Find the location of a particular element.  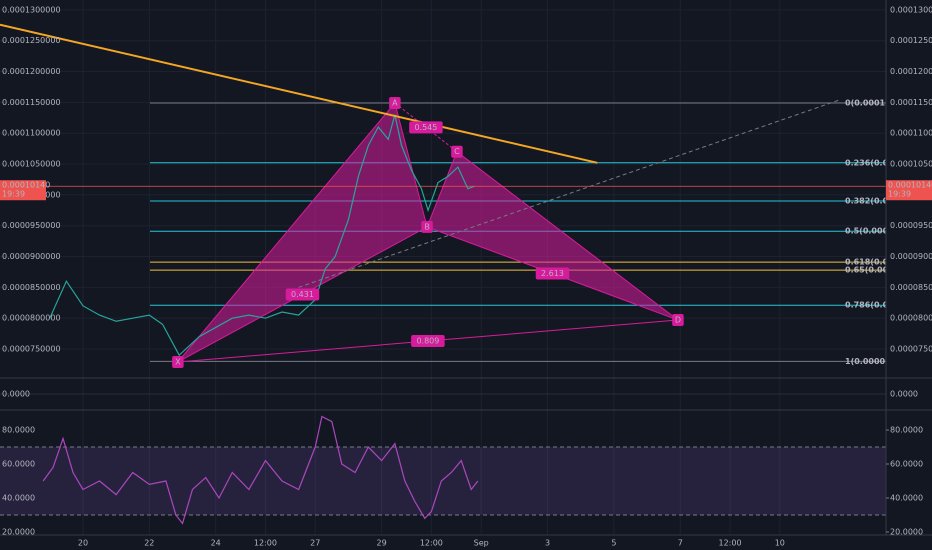

fib-label: 0.786(0.000 is located at coordinates (872, 305).